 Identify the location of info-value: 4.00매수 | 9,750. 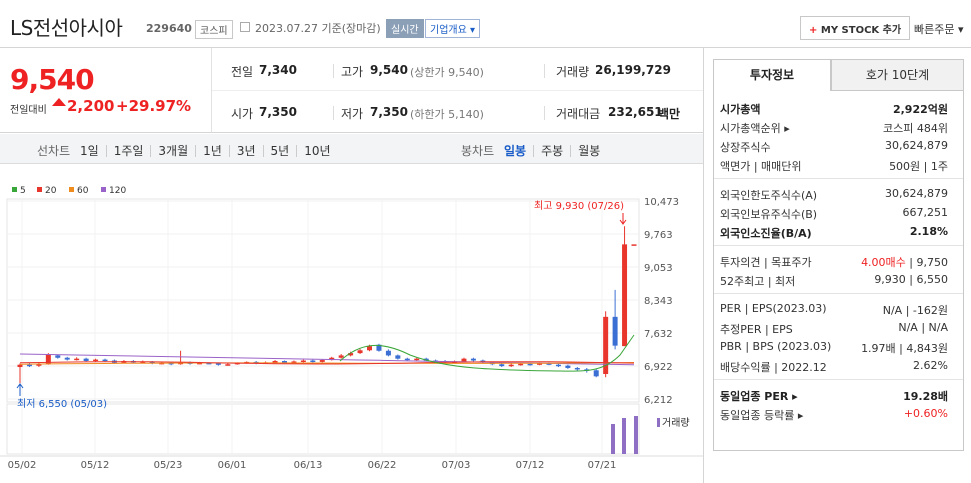
(904, 262).